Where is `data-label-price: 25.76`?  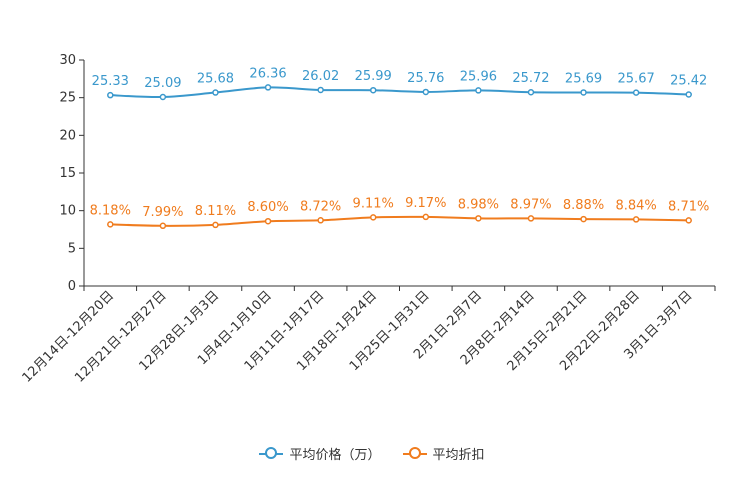 data-label-price: 25.76 is located at coordinates (425, 78).